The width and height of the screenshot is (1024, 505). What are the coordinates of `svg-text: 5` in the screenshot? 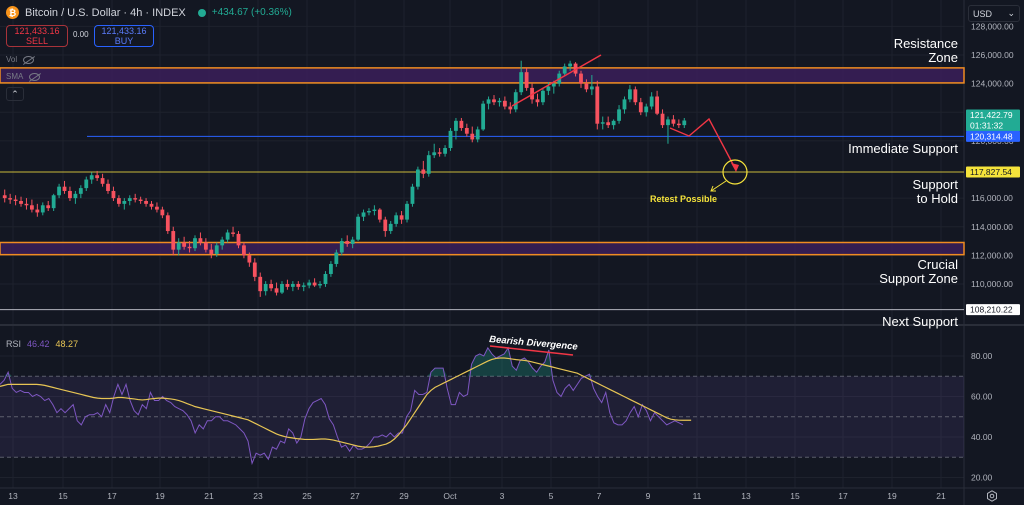 It's located at (551, 496).